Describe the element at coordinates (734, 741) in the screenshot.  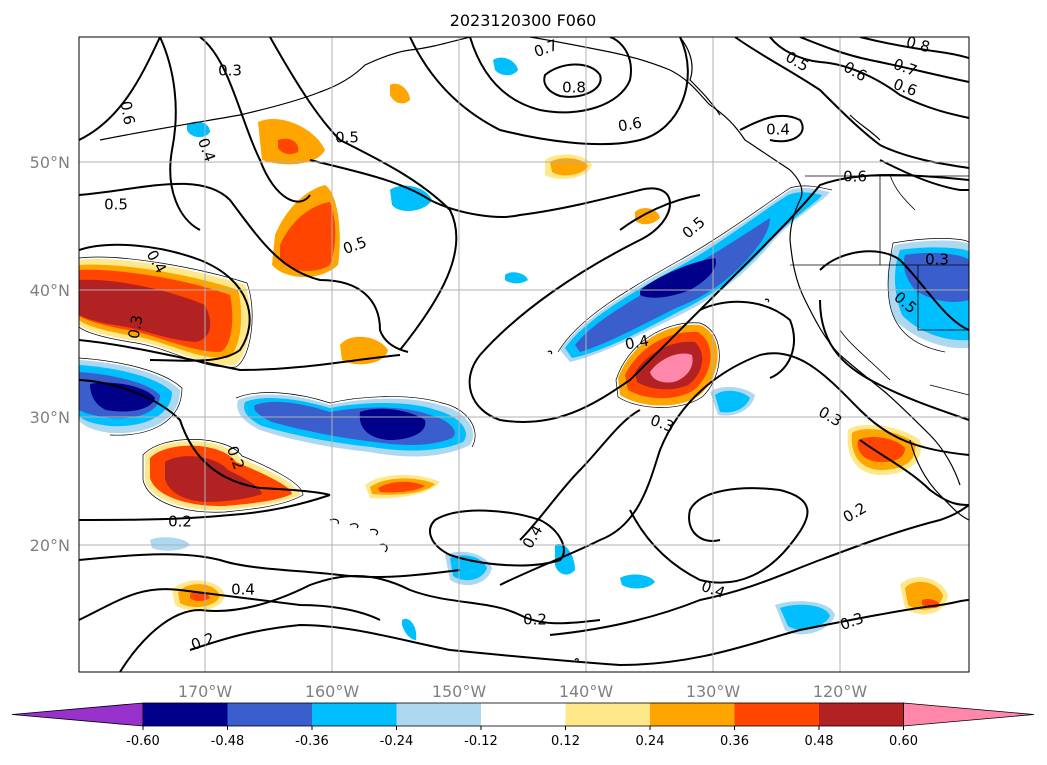
I see `colorbar-tick-label: 0.36` at that location.